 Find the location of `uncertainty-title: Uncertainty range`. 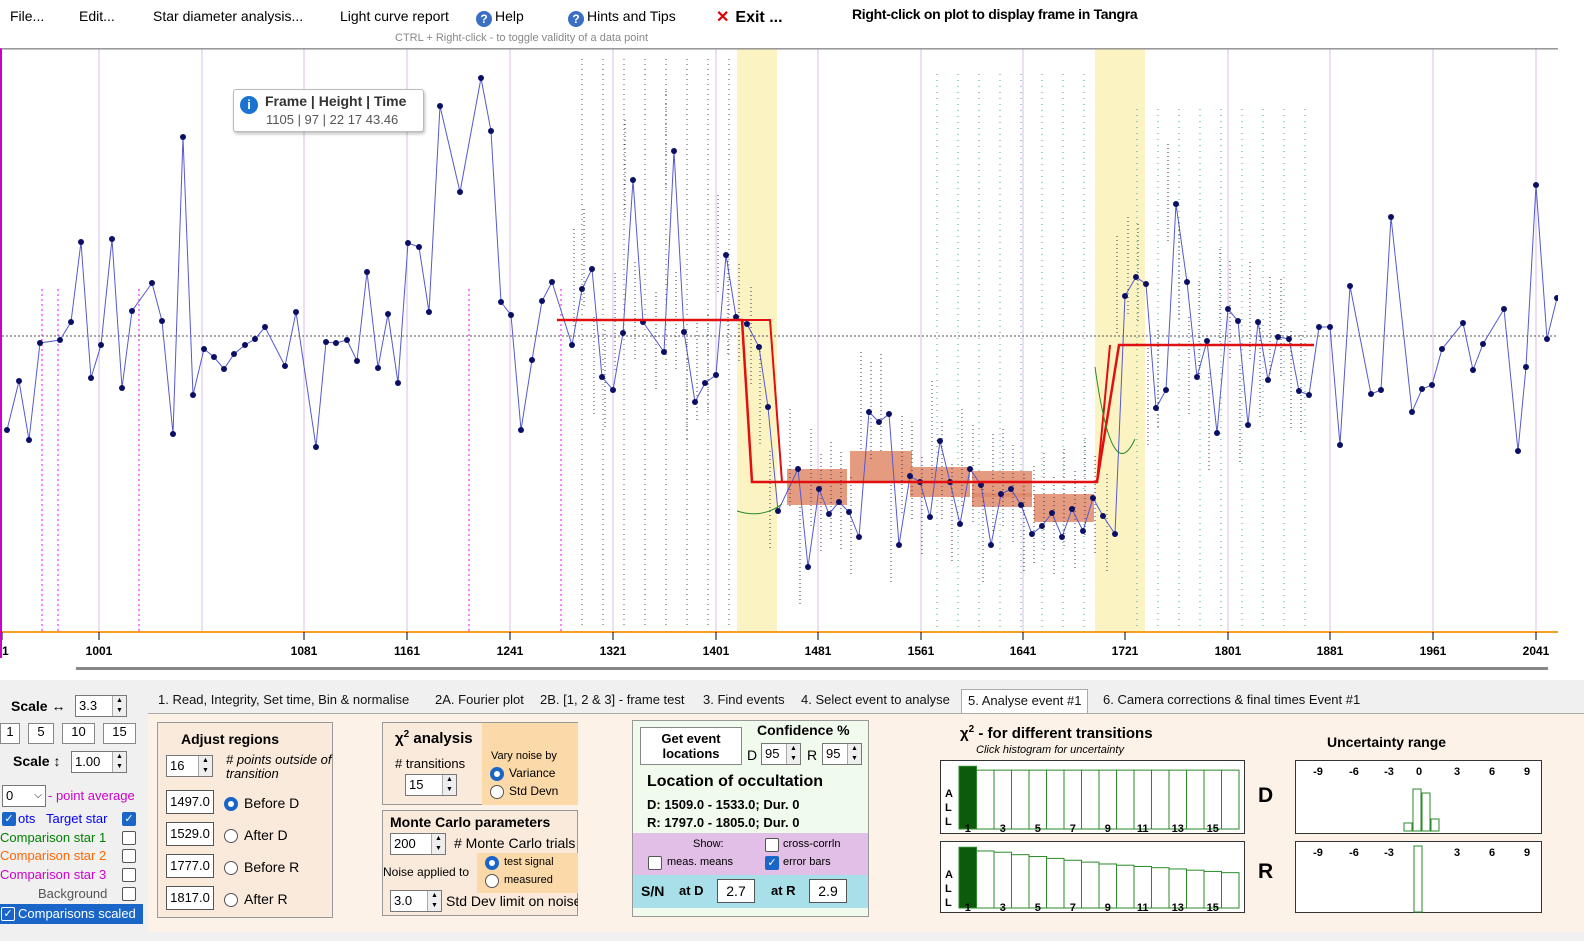

uncertainty-title: Uncertainty range is located at coordinates (1387, 742).